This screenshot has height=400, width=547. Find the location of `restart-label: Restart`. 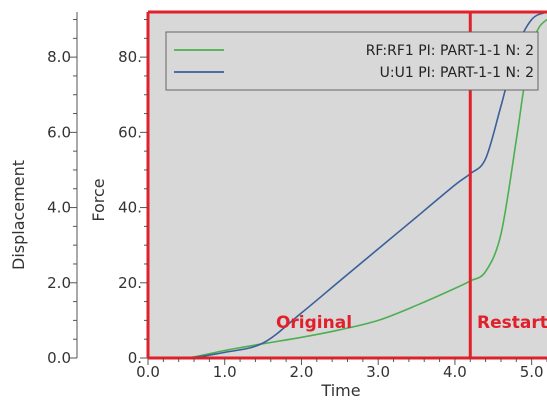

restart-label: Restart is located at coordinates (512, 323).